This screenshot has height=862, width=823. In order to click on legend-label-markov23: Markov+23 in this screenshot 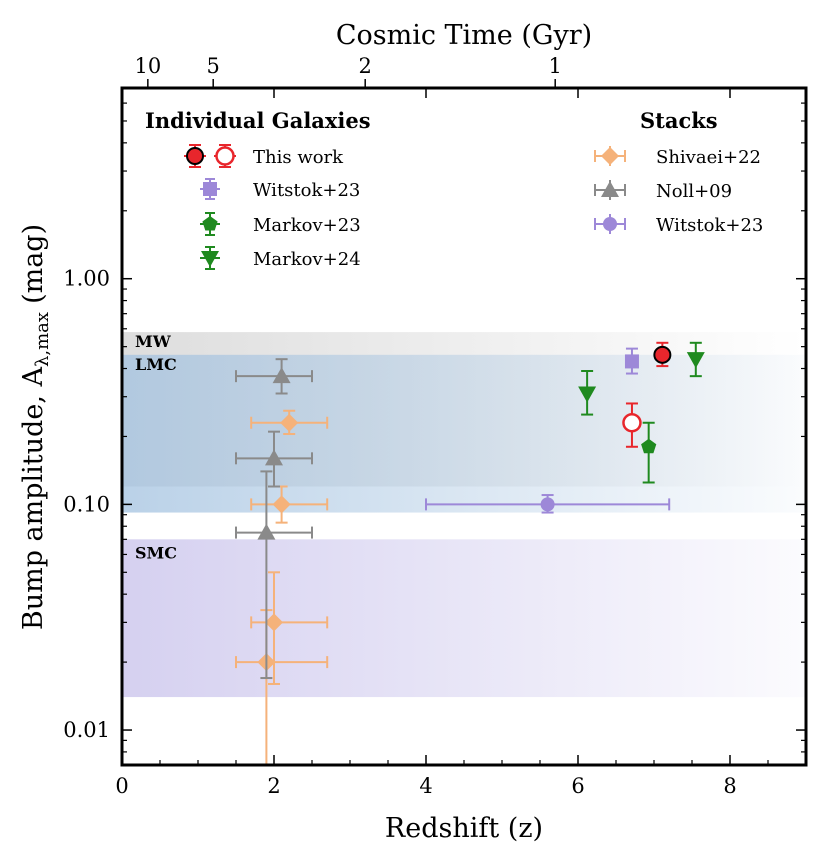, I will do `click(307, 225)`.